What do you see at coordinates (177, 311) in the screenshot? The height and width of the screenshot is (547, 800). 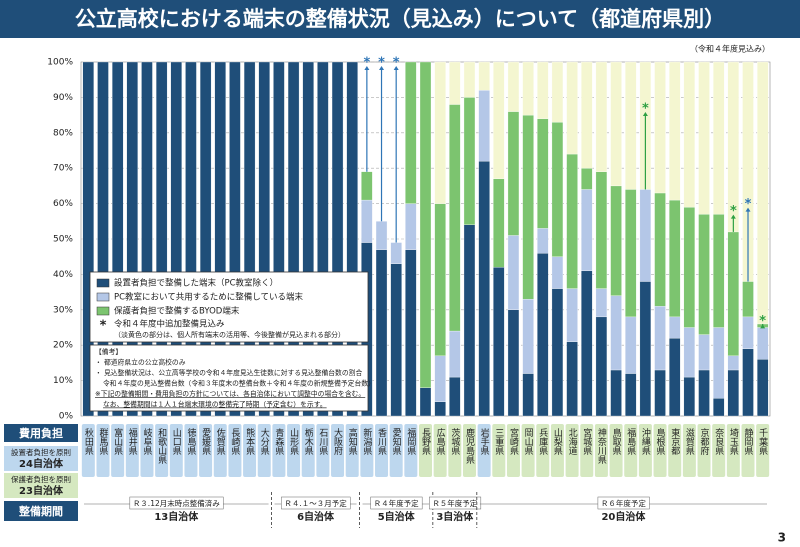 I see `legend-label: 保護者負担で整備するBYOD端末` at bounding box center [177, 311].